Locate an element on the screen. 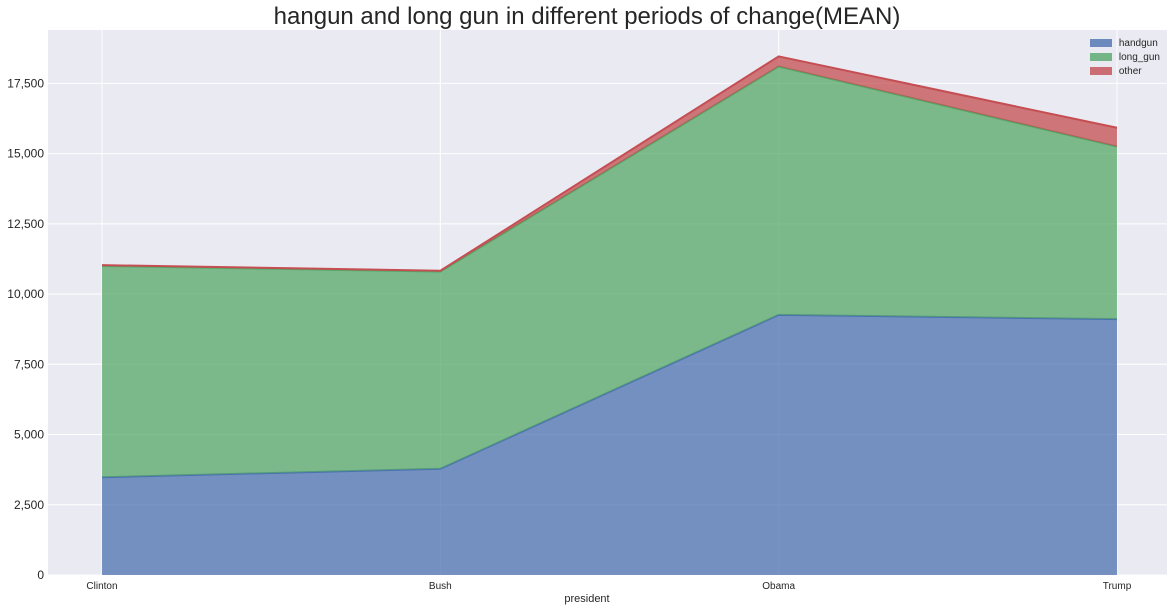  x-axis-label: president is located at coordinates (587, 599).